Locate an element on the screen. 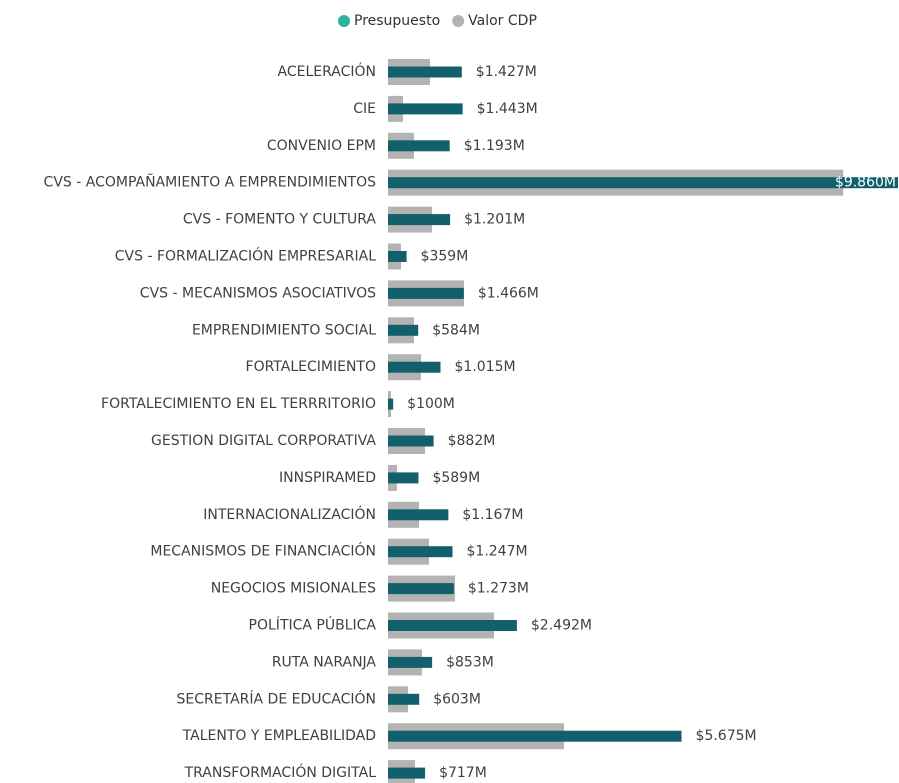 Image resolution: width=899 pixels, height=783 pixels. category-label: CONVENIO EPM is located at coordinates (321, 146).